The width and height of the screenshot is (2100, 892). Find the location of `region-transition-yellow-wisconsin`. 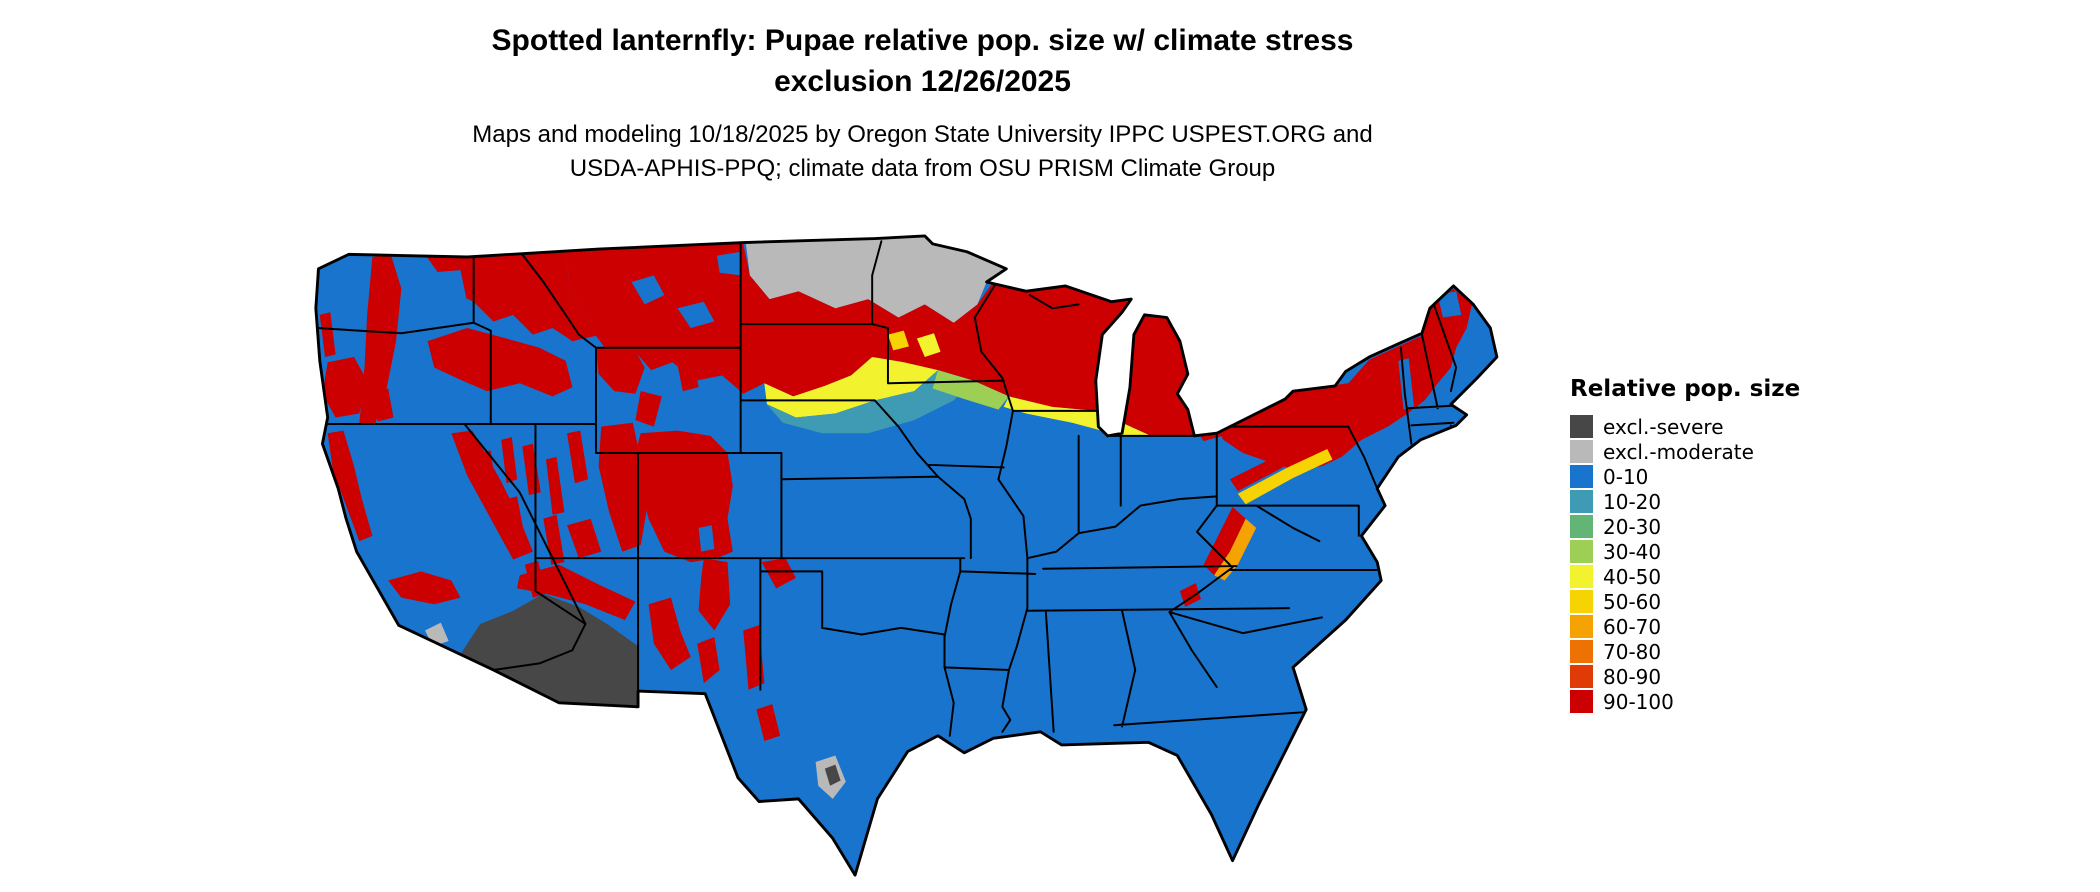

region-transition-yellow-wisconsin is located at coordinates (1063, 415).